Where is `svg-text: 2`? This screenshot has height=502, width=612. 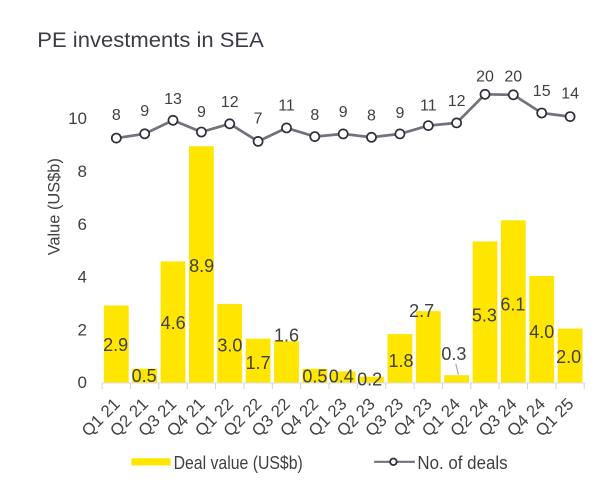 svg-text: 2 is located at coordinates (82, 329).